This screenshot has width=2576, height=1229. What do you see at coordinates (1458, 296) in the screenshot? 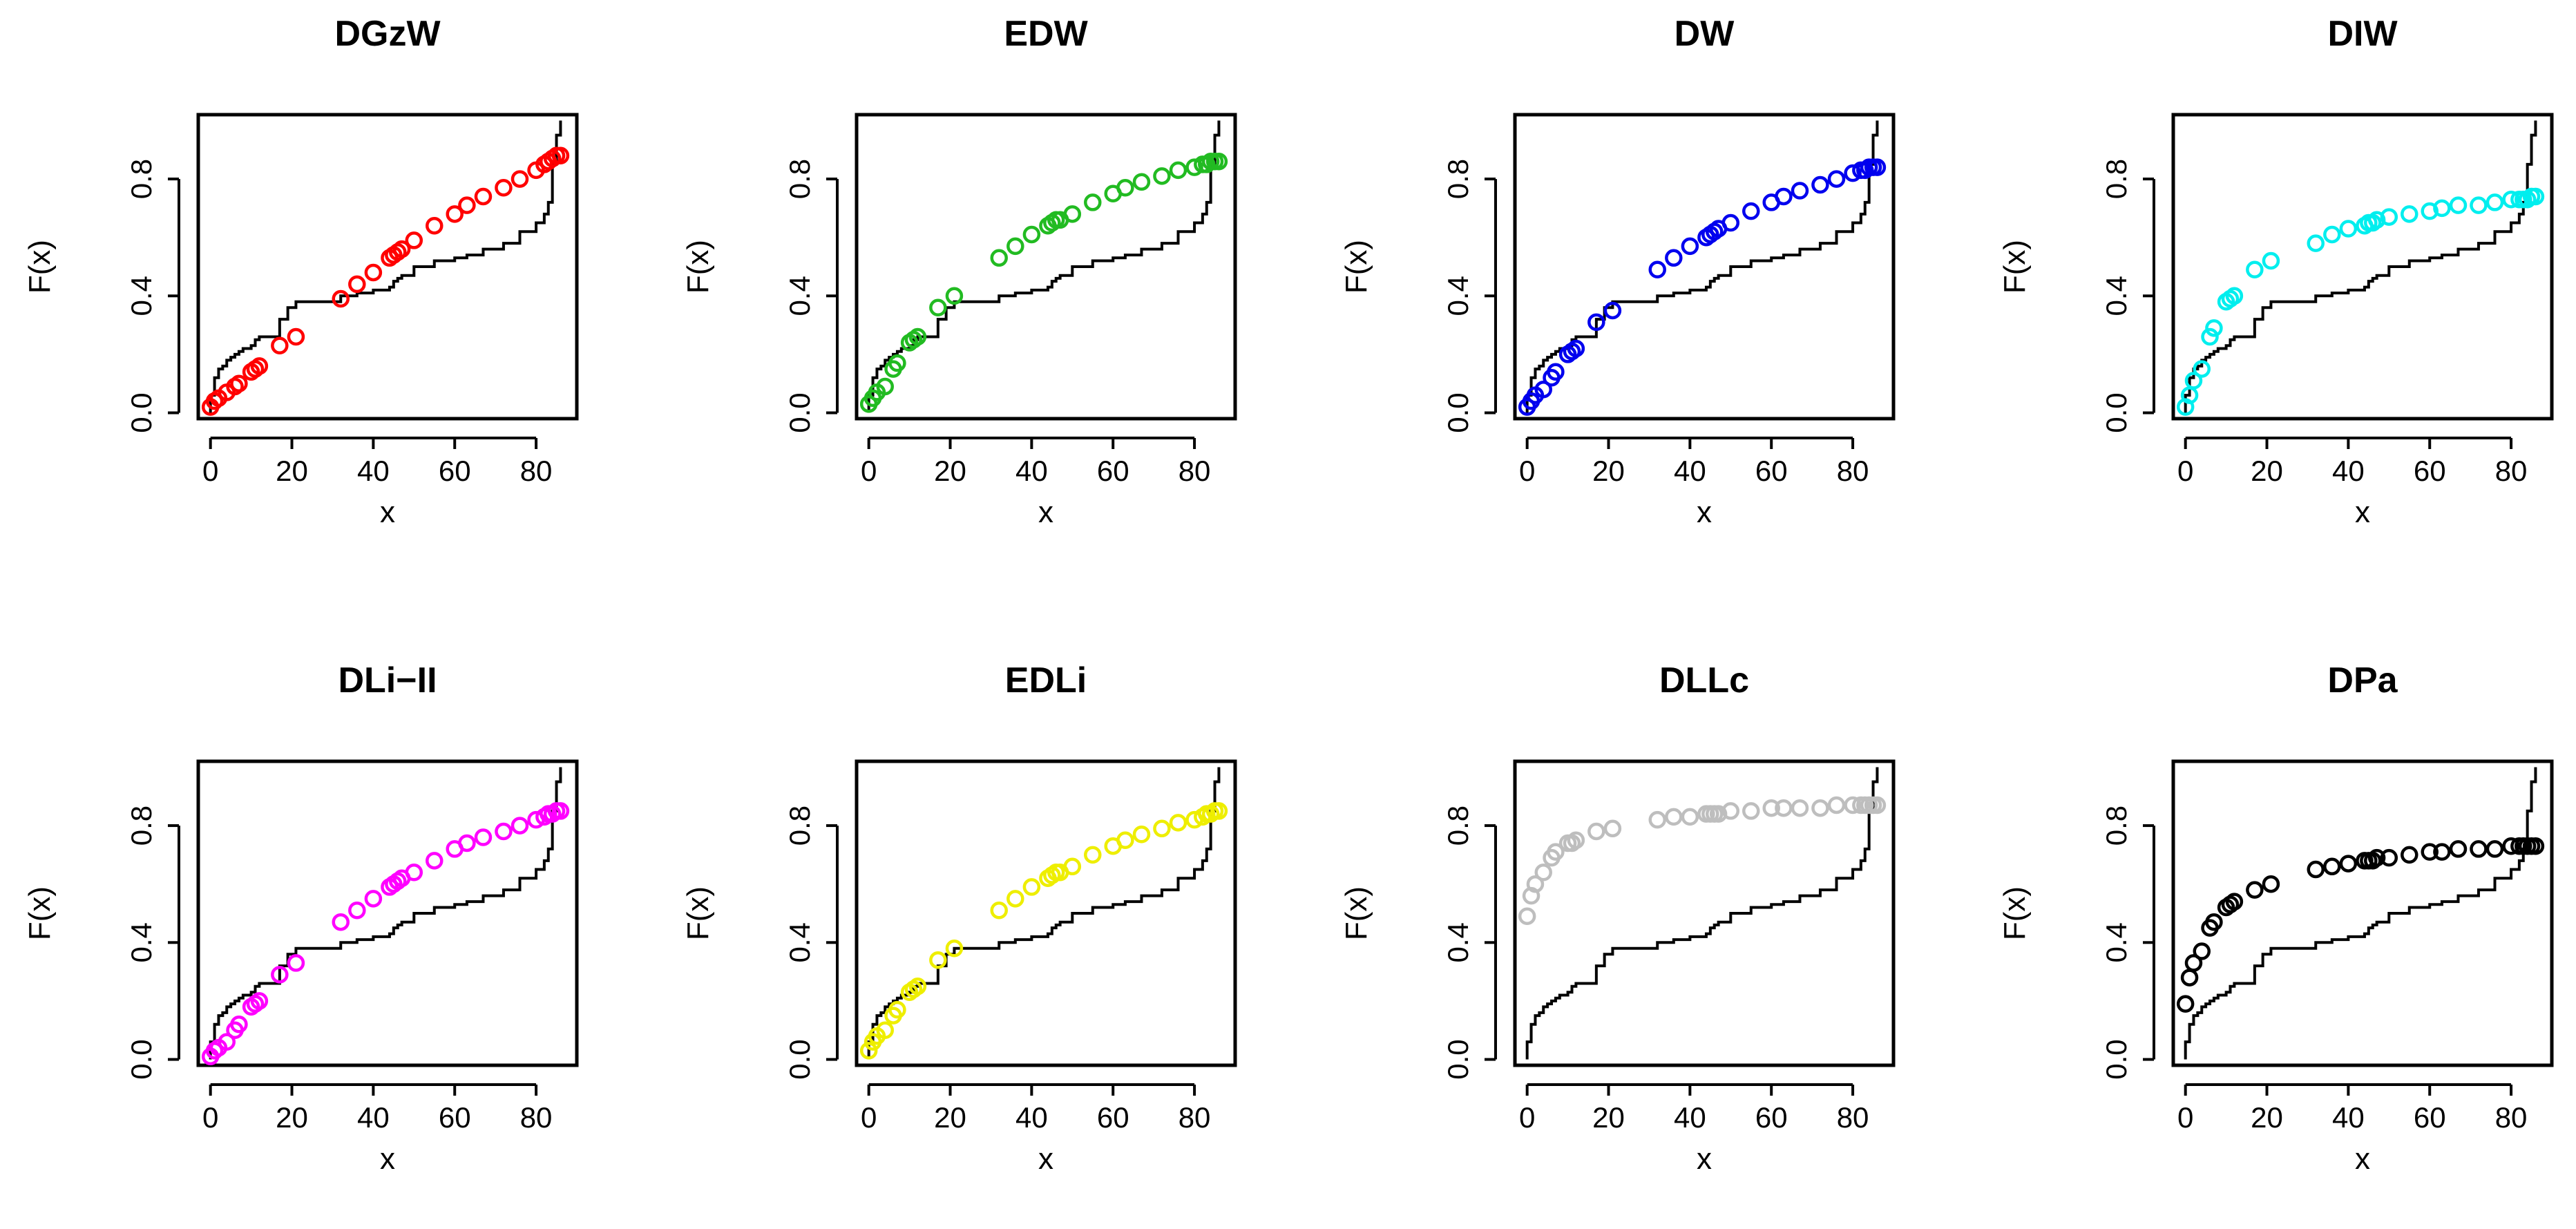
I see `y-tick-label: 0.4` at bounding box center [1458, 296].